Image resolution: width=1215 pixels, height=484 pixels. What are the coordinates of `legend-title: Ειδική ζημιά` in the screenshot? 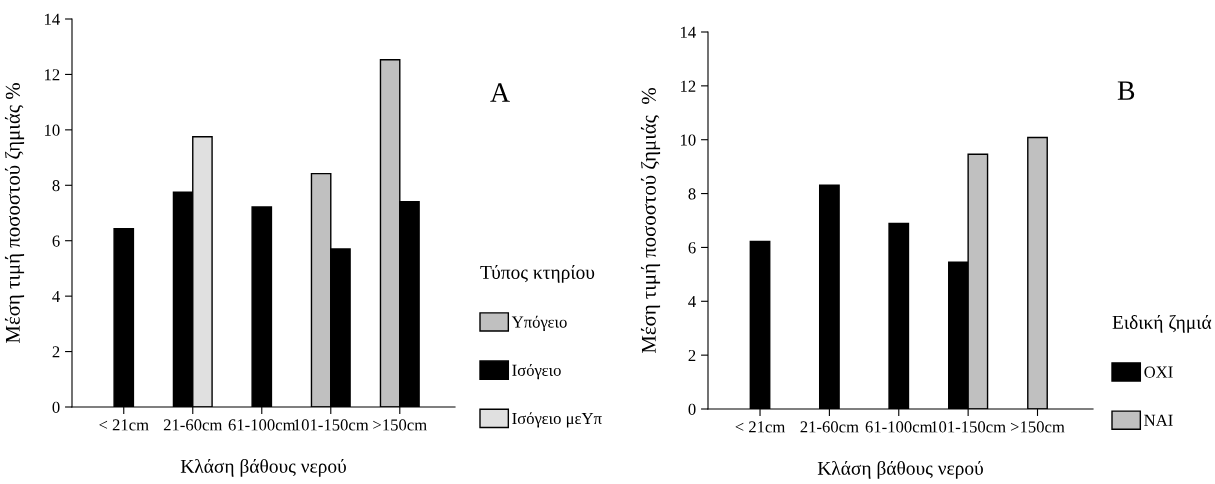 It's located at (1162, 324).